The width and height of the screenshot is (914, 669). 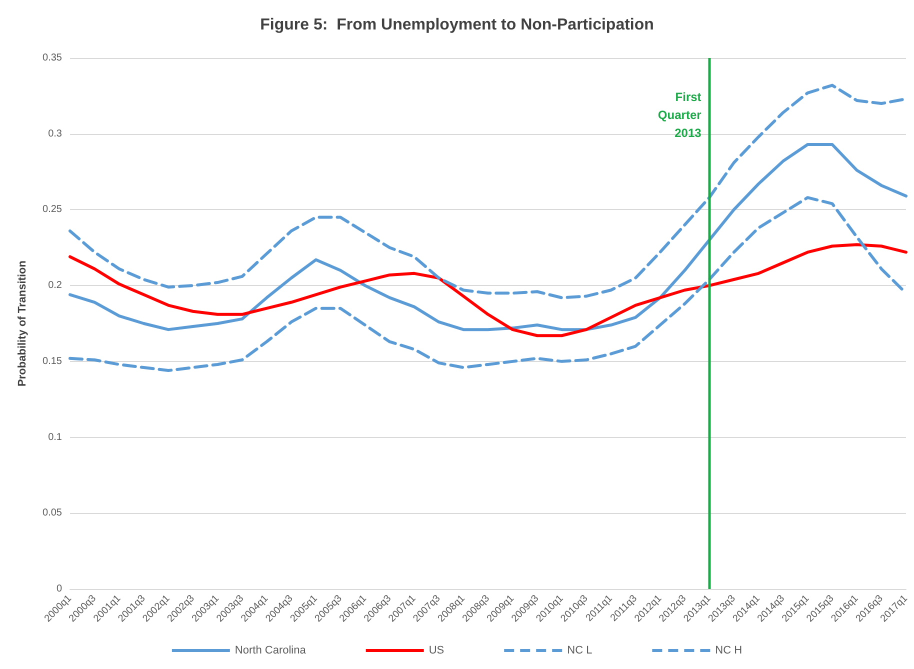 What do you see at coordinates (52, 58) in the screenshot?
I see `y-tick-label: 0.35` at bounding box center [52, 58].